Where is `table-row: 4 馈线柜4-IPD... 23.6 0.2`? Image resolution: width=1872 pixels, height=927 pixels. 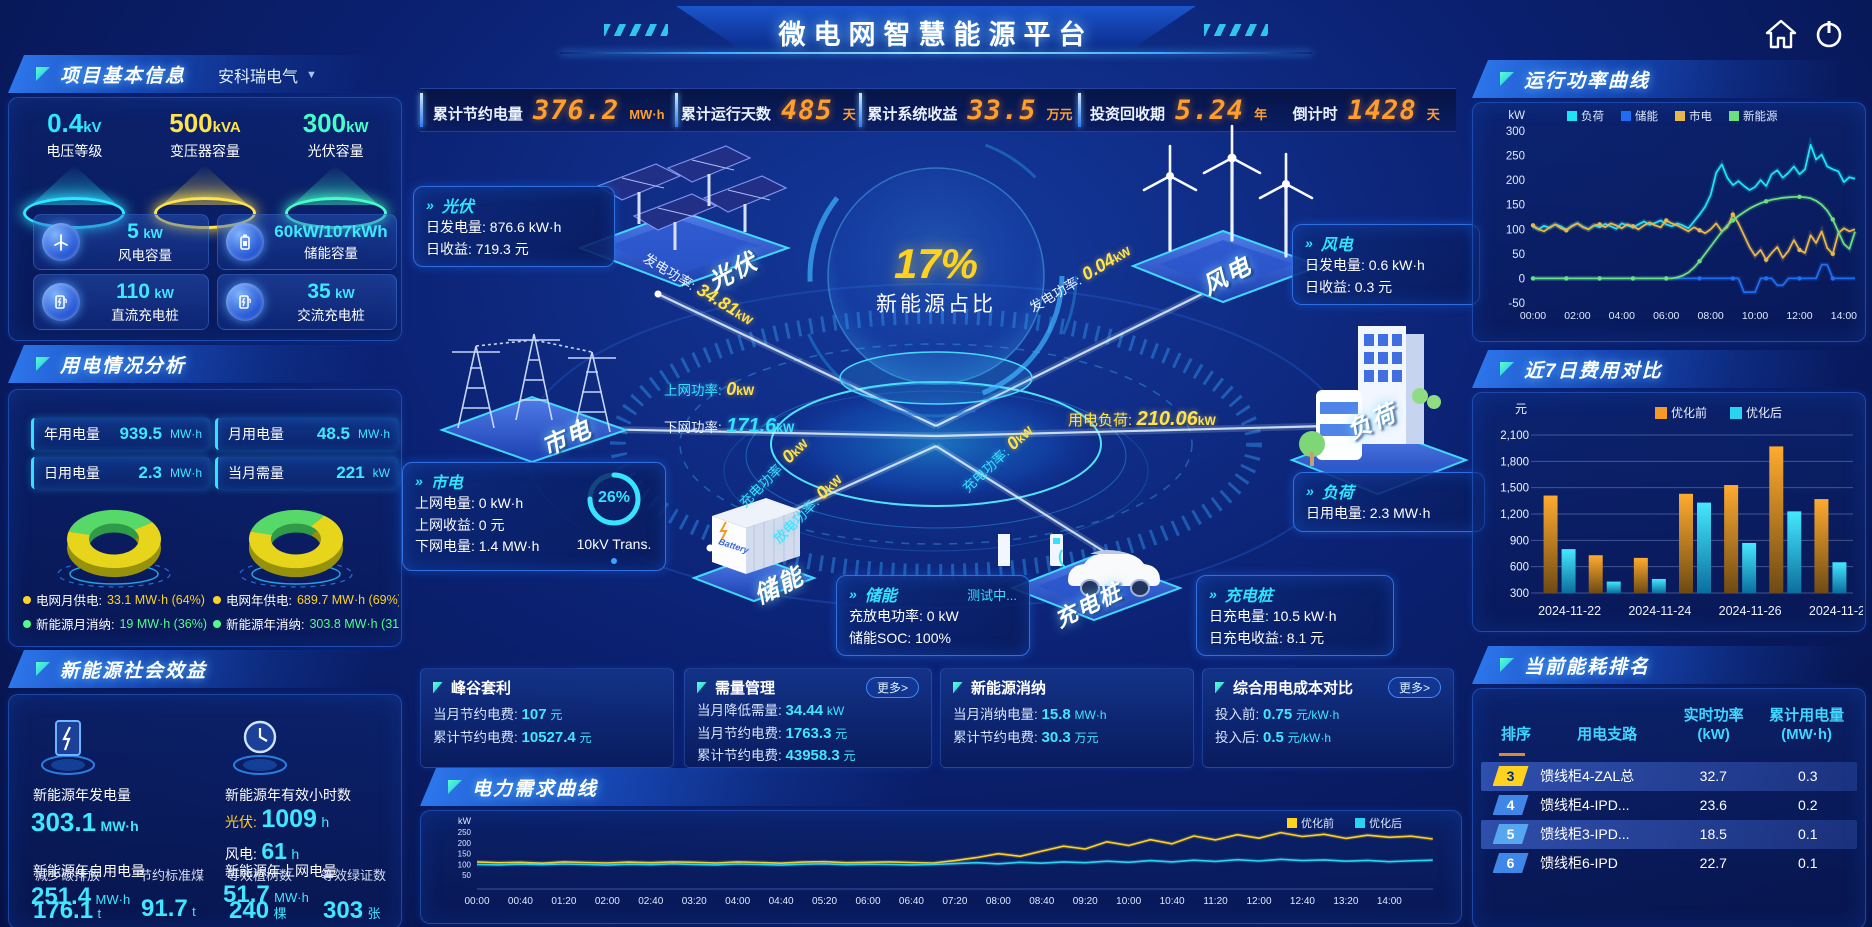
table-row: 4 馈线柜4-IPD... 23.6 0.2 is located at coordinates (1669, 805).